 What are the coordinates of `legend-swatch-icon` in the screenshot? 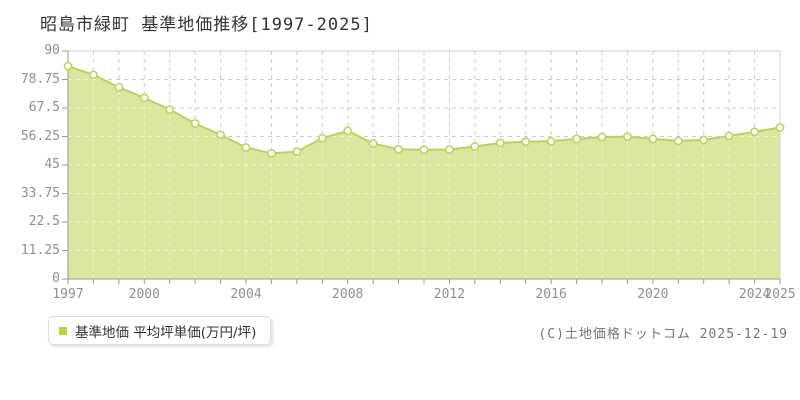 It's located at (63, 330).